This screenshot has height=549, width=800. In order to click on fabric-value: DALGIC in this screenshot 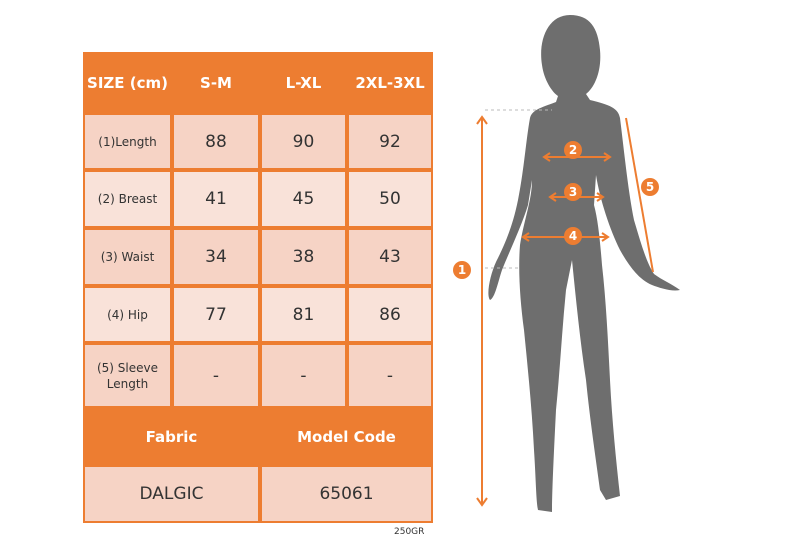, I will do `click(171, 494)`.